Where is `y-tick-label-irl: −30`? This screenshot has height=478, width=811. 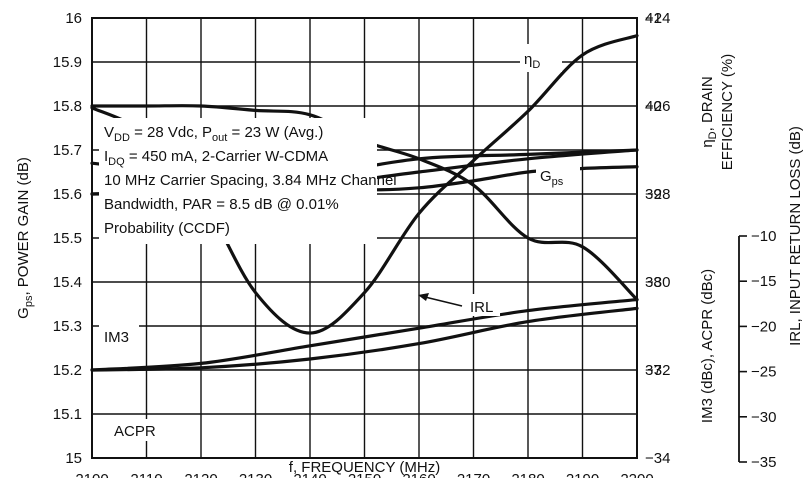
y-tick-label-irl: −30 is located at coordinates (763, 417).